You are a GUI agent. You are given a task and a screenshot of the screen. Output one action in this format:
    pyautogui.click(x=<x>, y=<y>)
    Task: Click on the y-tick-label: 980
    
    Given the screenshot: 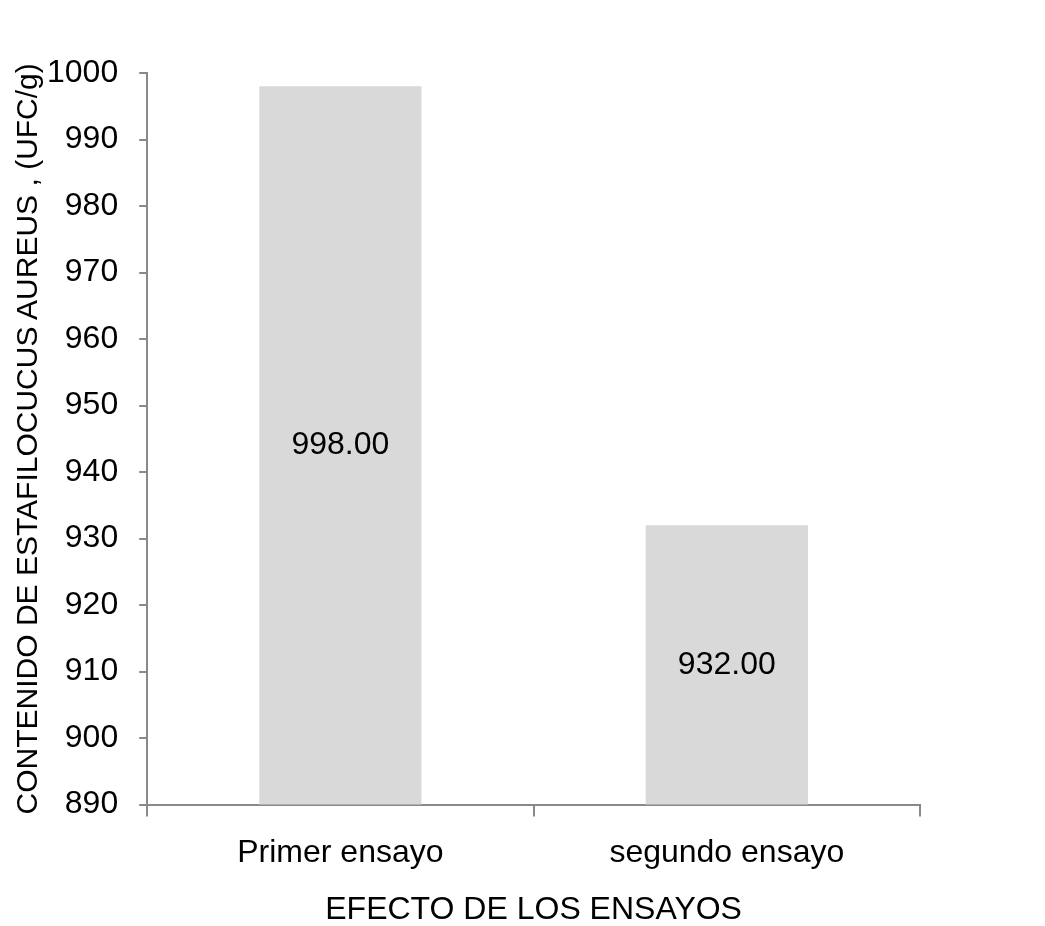 What is the action you would take?
    pyautogui.click(x=91, y=203)
    